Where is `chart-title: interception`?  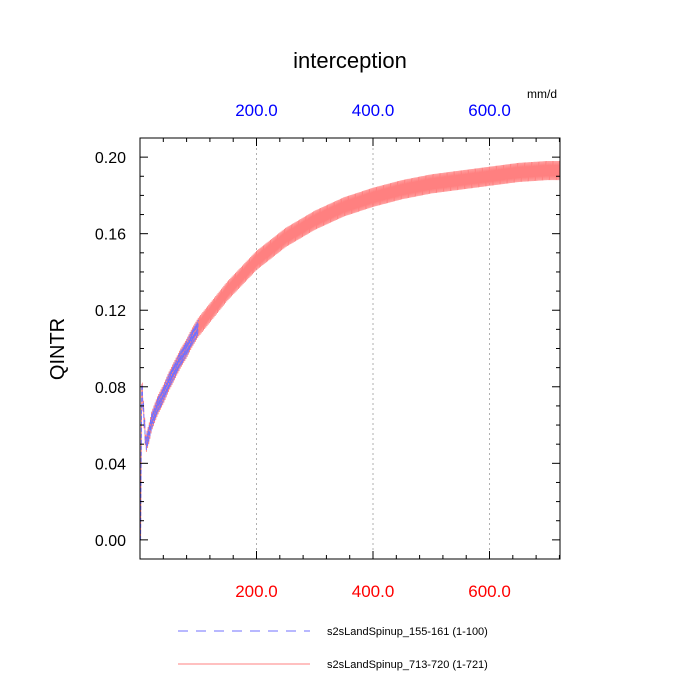
chart-title: interception is located at coordinates (350, 60).